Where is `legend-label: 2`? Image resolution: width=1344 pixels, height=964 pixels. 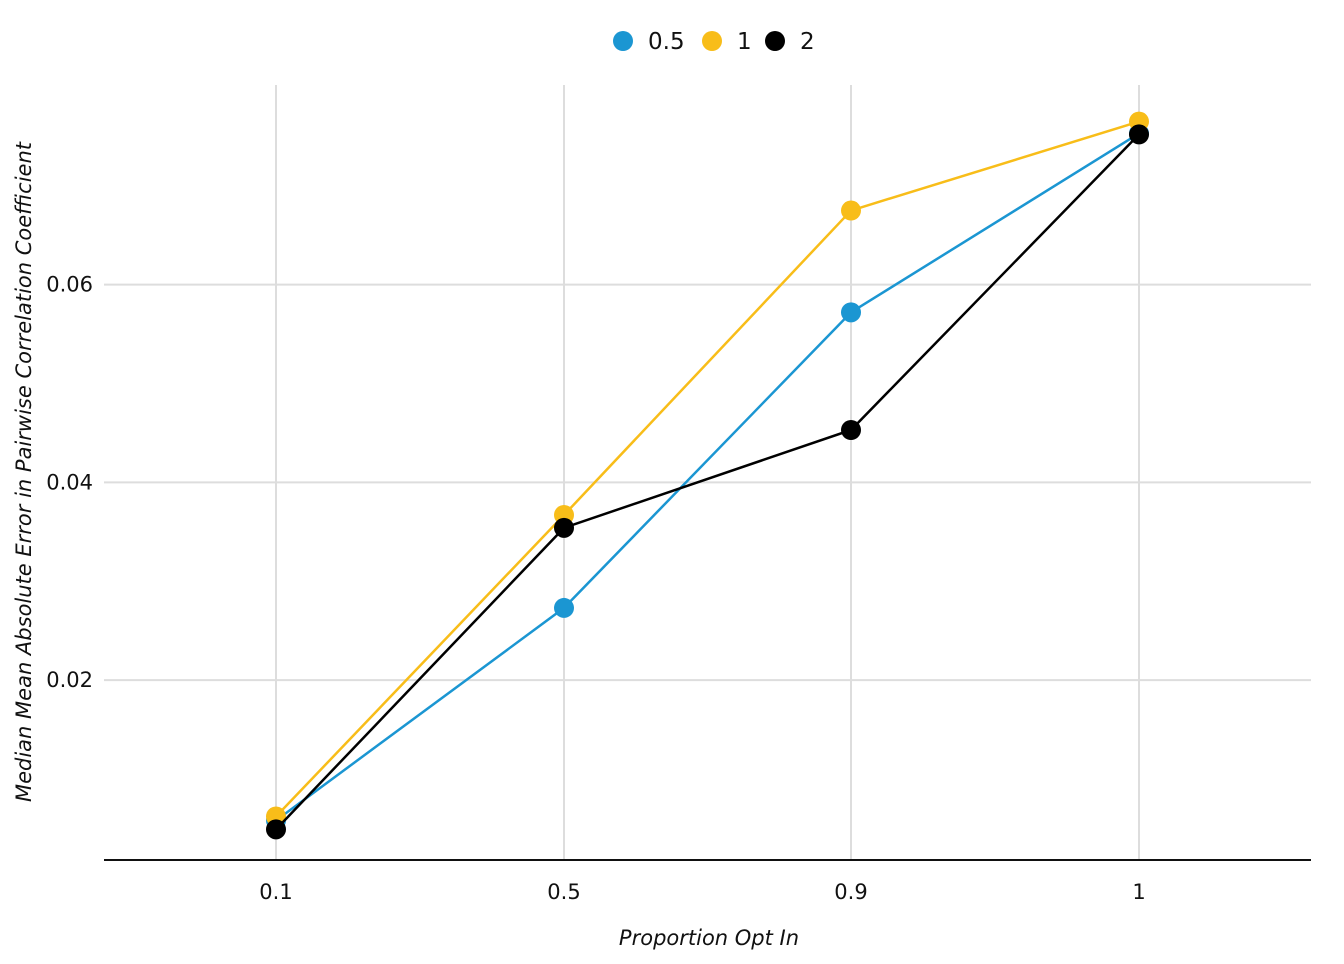
legend-label: 2 is located at coordinates (807, 42).